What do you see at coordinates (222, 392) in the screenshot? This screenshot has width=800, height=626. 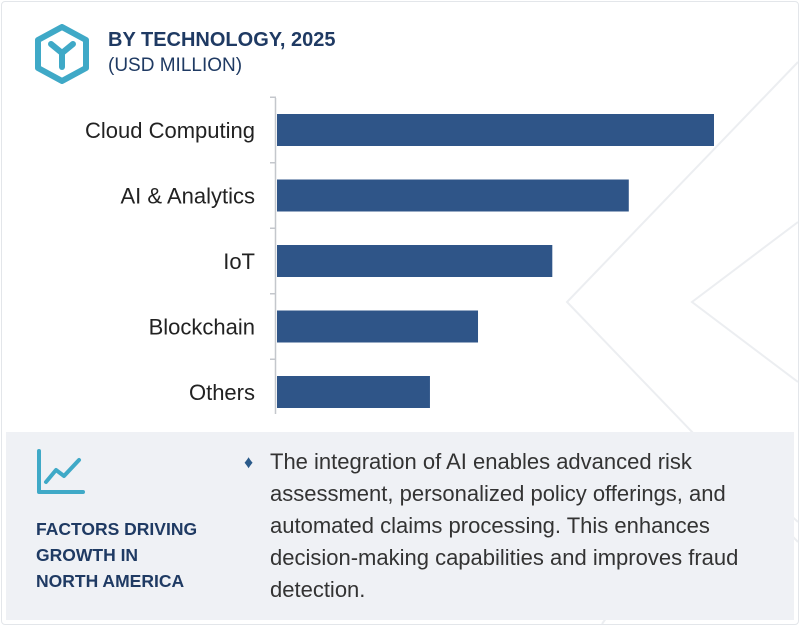 I see `category-label: Others` at bounding box center [222, 392].